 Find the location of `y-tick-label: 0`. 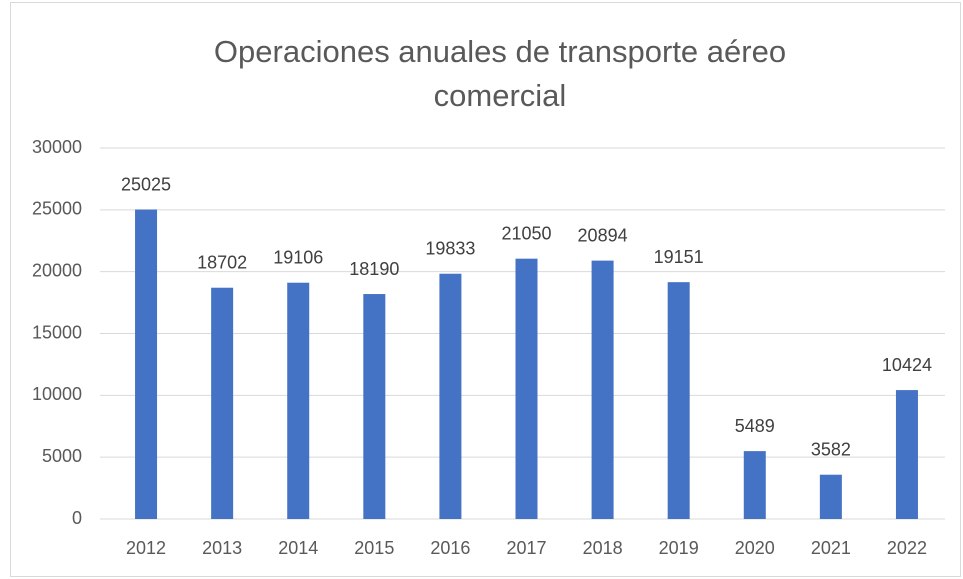

y-tick-label: 0 is located at coordinates (77, 518).